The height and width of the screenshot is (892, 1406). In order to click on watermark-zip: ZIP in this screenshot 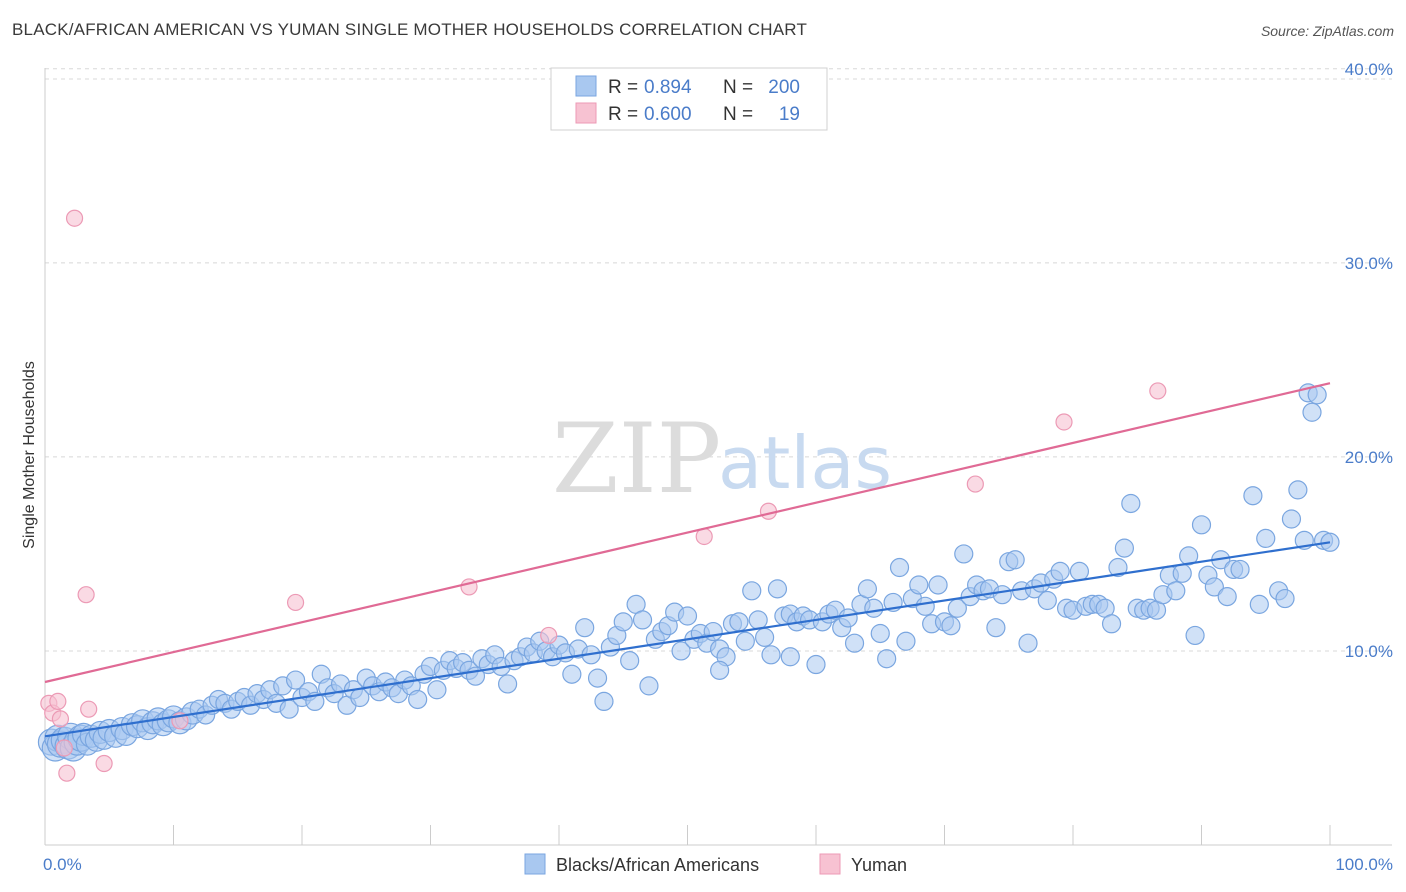, I will do `click(636, 459)`.